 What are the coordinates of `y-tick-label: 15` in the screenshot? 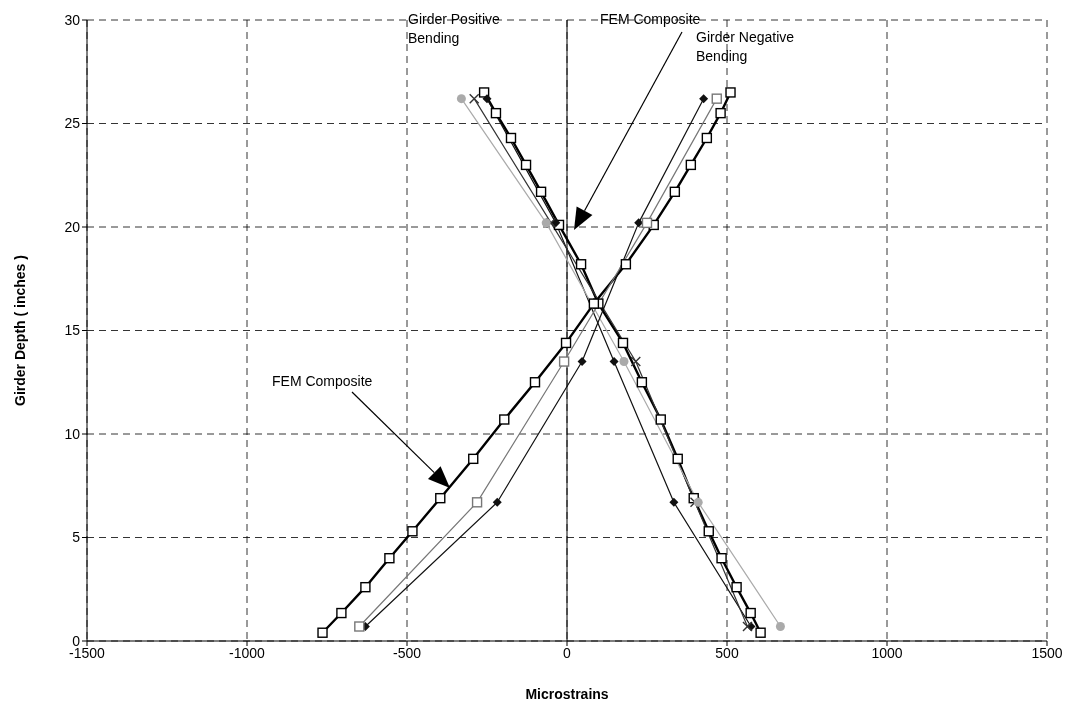 It's located at (72, 330).